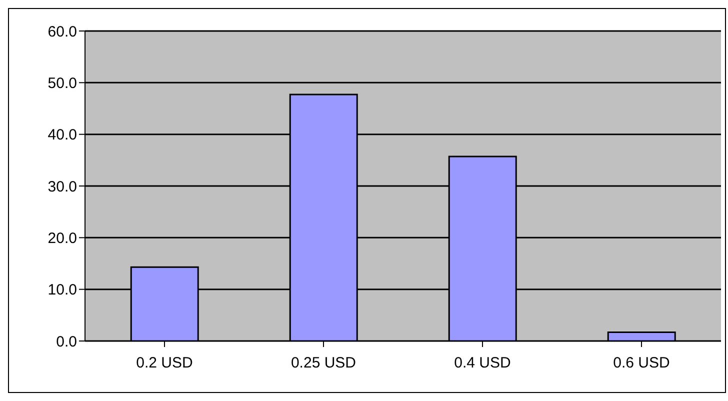 Image resolution: width=728 pixels, height=401 pixels. Describe the element at coordinates (483, 363) in the screenshot. I see `x-tick-label: 0.4 USD` at that location.